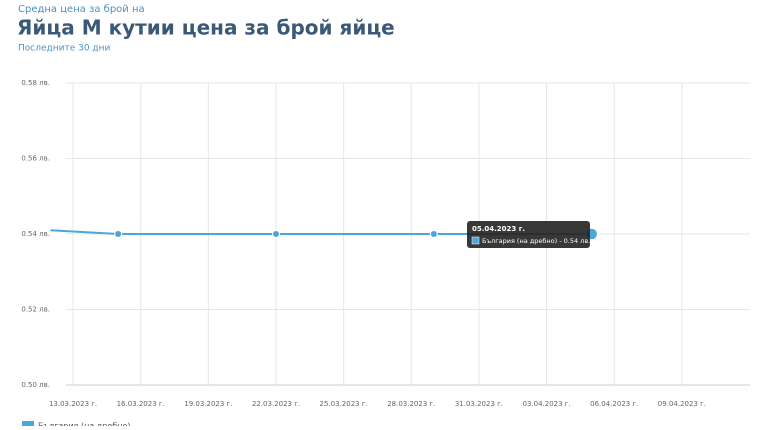 The width and height of the screenshot is (758, 430). What do you see at coordinates (475, 240) in the screenshot?
I see `tooltip-swatch` at bounding box center [475, 240].